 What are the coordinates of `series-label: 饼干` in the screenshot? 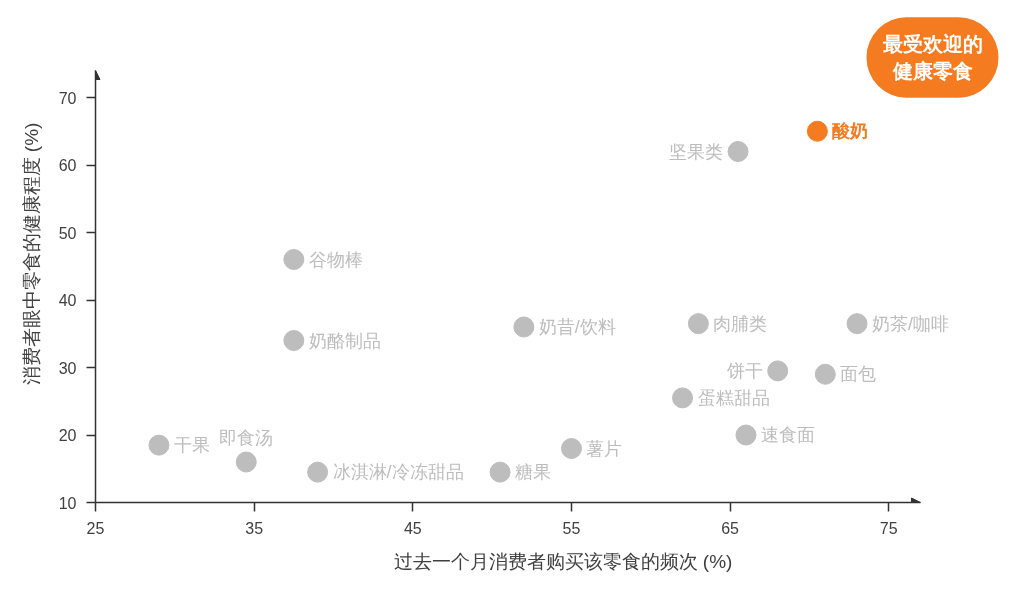 It's located at (744, 370).